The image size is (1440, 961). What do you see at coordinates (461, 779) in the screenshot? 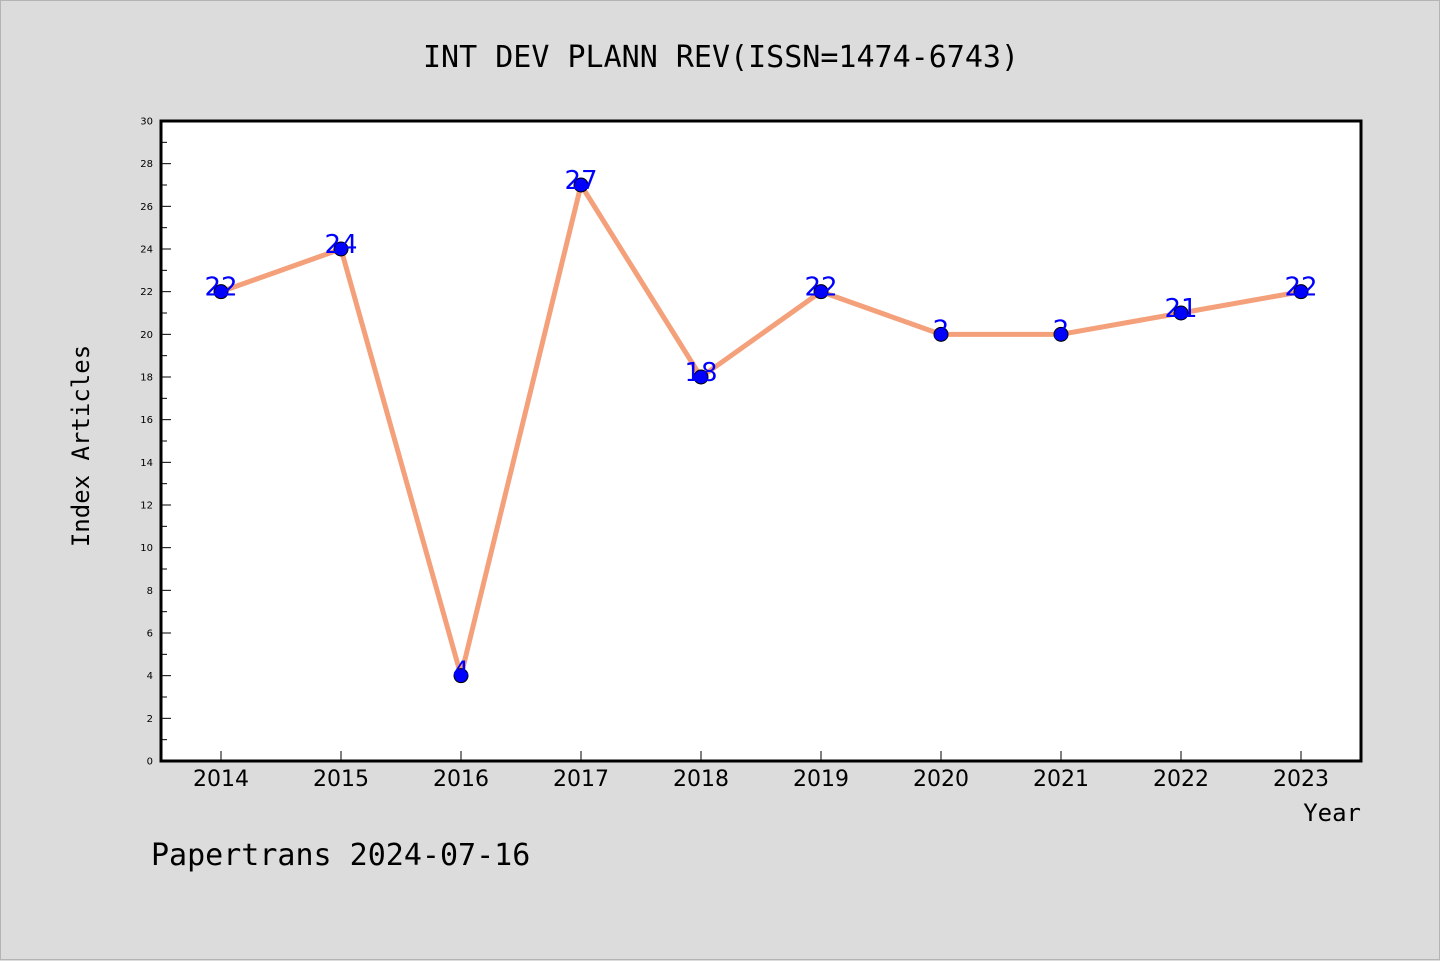
I see `x-tick-label: 2016` at bounding box center [461, 779].